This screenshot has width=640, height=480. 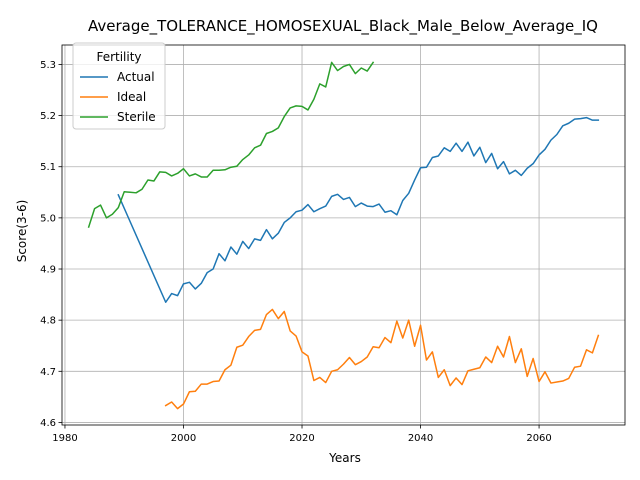 I want to click on legend: Fertility Actual Ideal Sterile, so click(x=119, y=86).